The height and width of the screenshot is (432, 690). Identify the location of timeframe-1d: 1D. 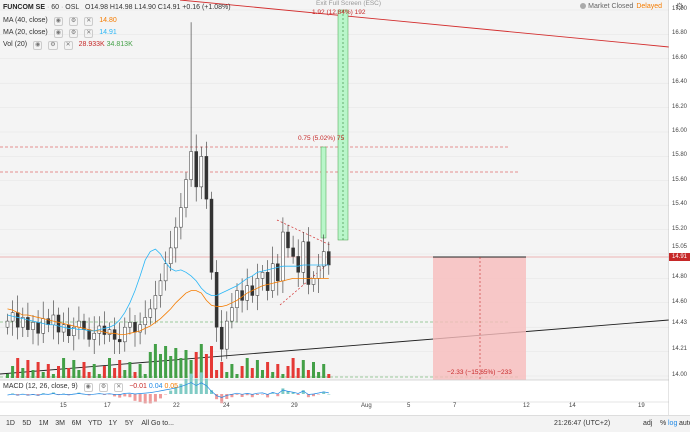
(10, 423).